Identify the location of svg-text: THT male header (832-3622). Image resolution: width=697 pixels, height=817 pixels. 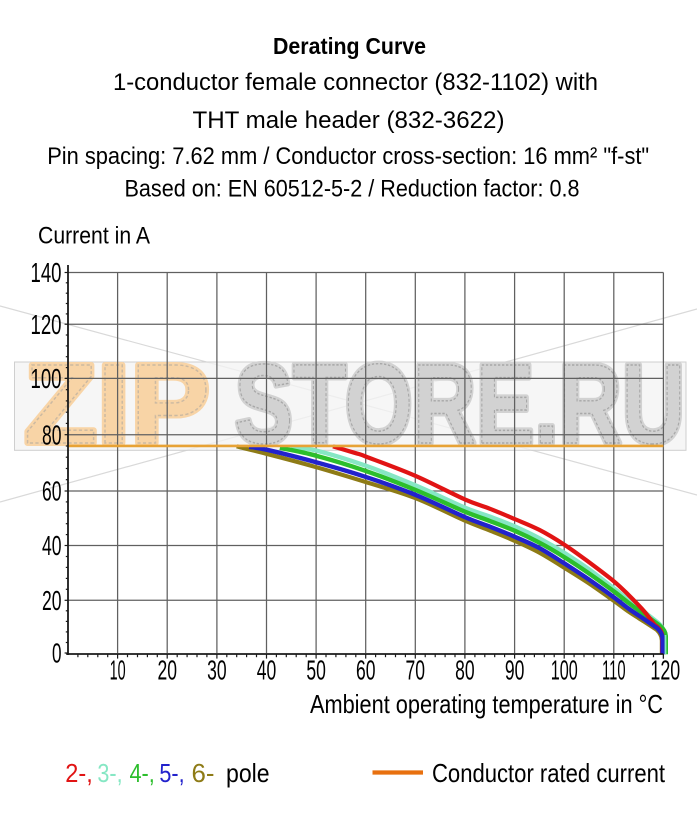
(349, 120).